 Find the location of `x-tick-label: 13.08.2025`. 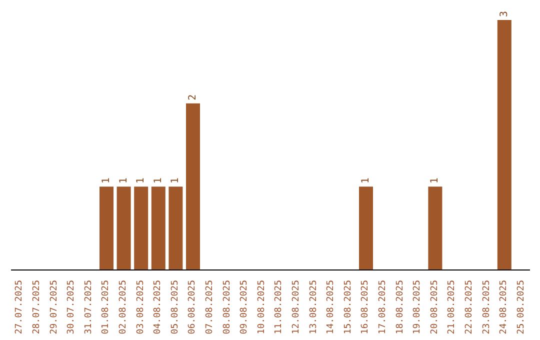

x-tick-label: 13.08.2025 is located at coordinates (313, 307).